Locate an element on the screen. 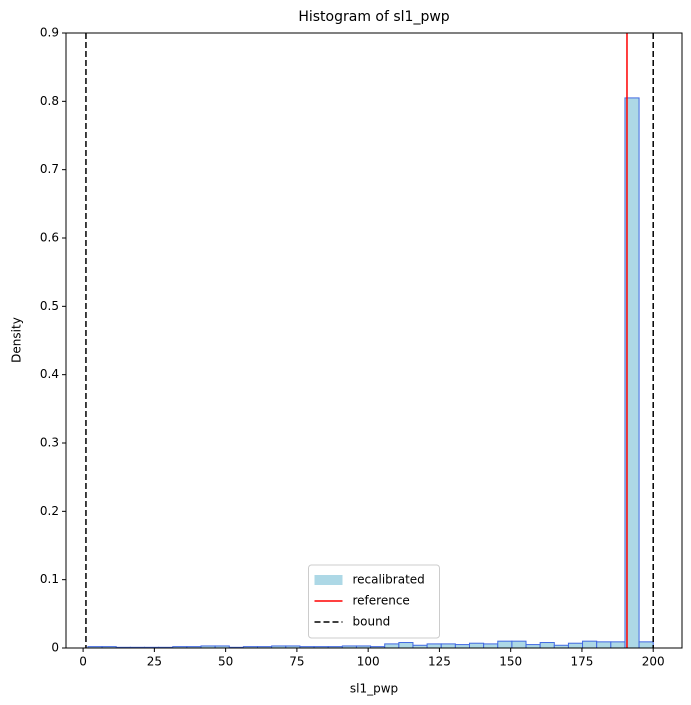 This screenshot has width=691, height=705. y-tick-label: 0.3 is located at coordinates (49, 443).